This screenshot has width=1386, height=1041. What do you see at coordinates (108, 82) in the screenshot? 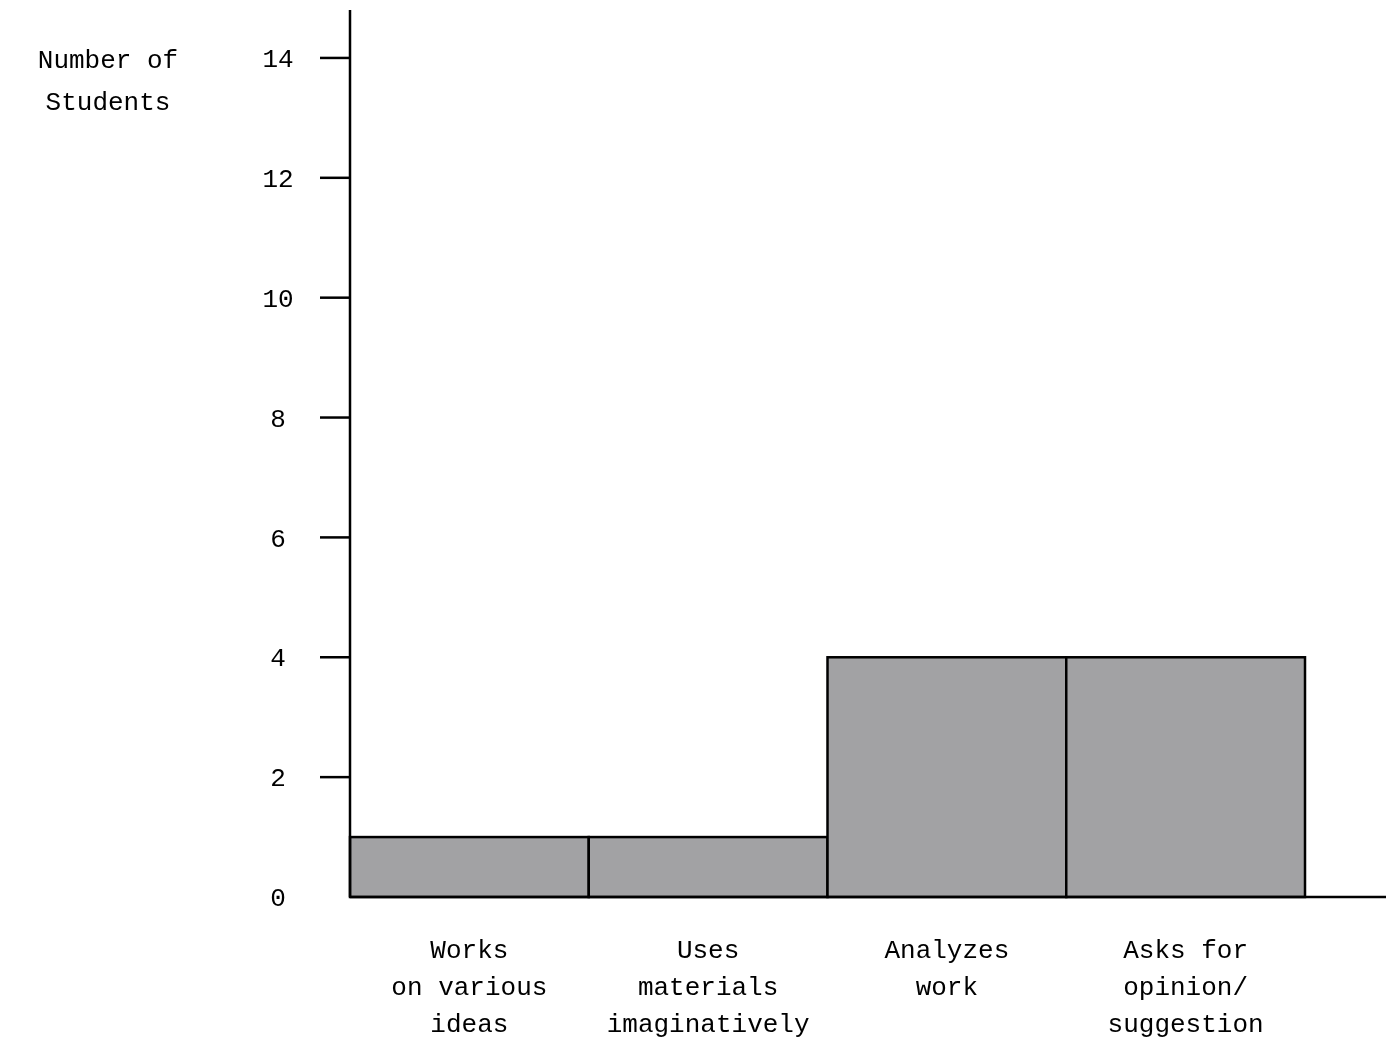
I see `y-axis-title: Number of Students` at bounding box center [108, 82].